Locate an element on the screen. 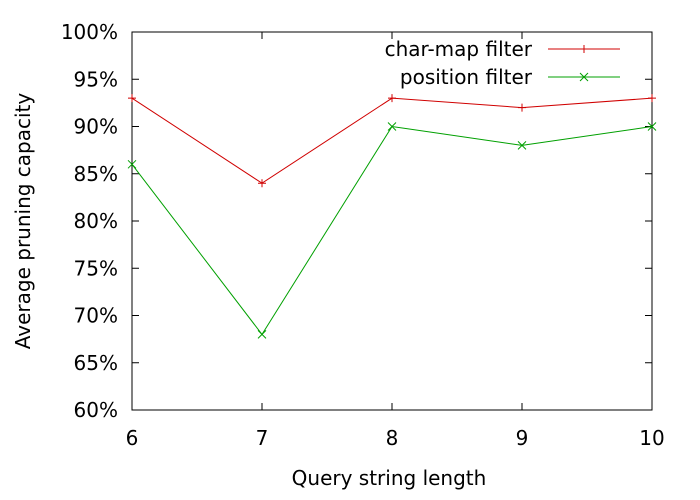  legend-marker-position-filter is located at coordinates (584, 77).